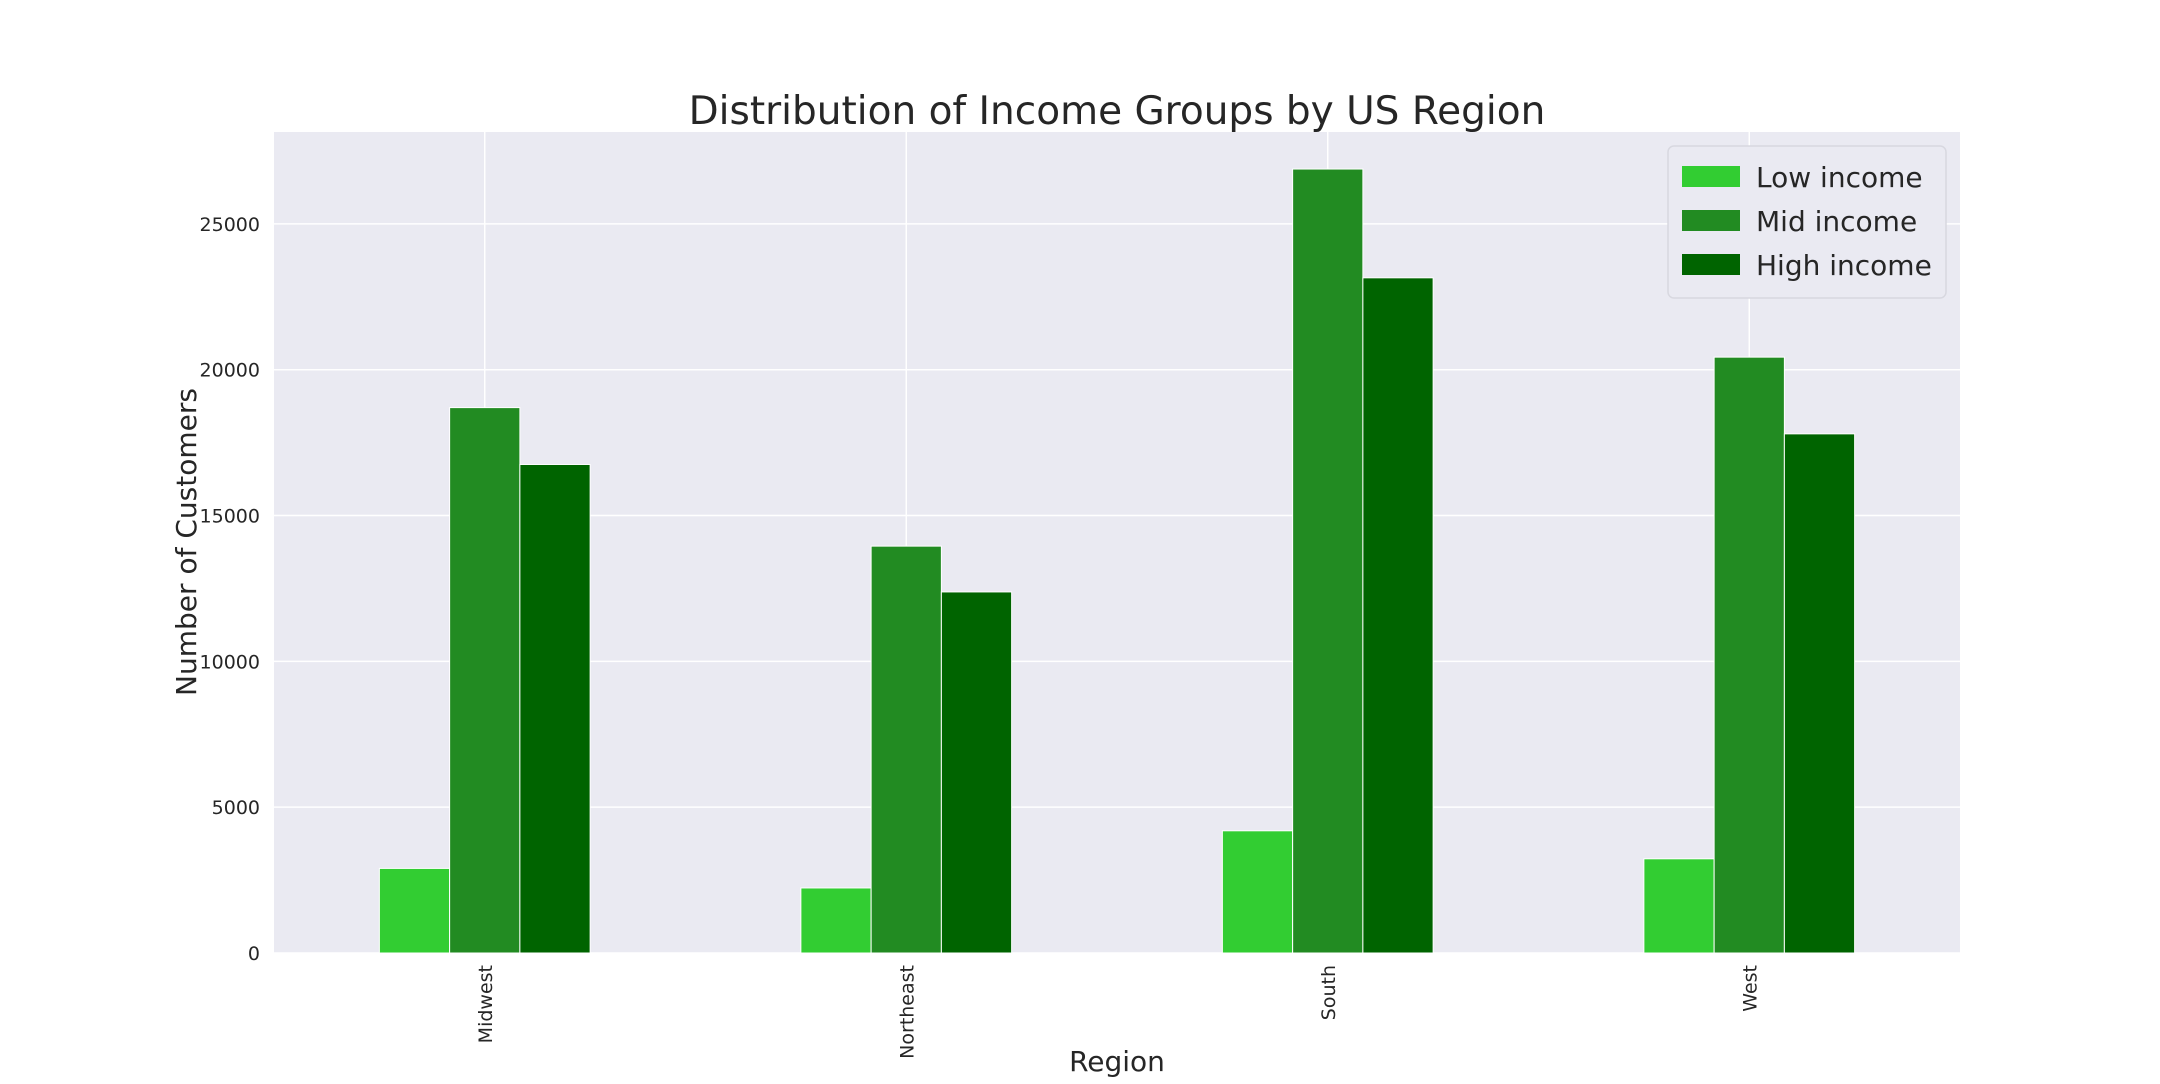 This screenshot has height=1084, width=2160. What do you see at coordinates (1117, 1061) in the screenshot?
I see `x-axis-label: Region` at bounding box center [1117, 1061].